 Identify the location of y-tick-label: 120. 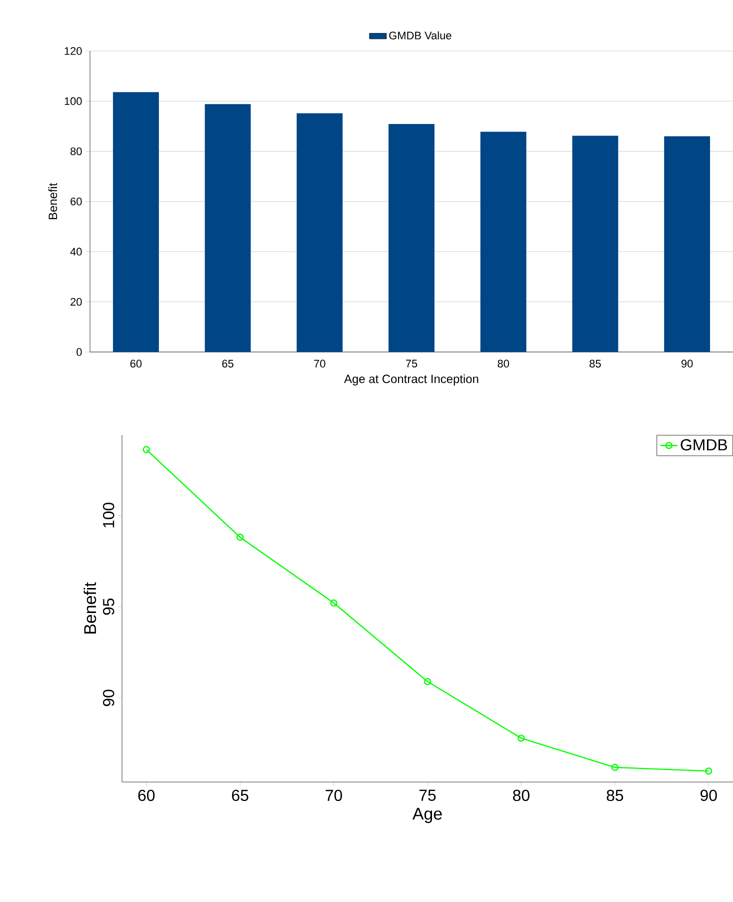
(73, 51).